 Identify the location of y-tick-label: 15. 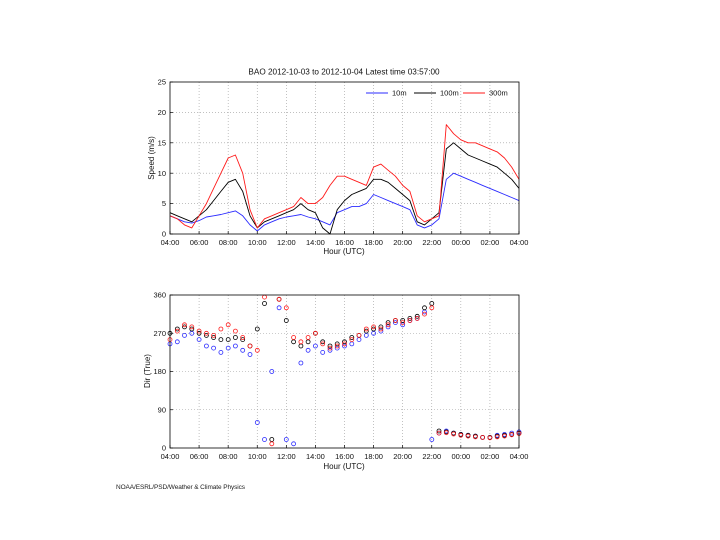
(162, 142).